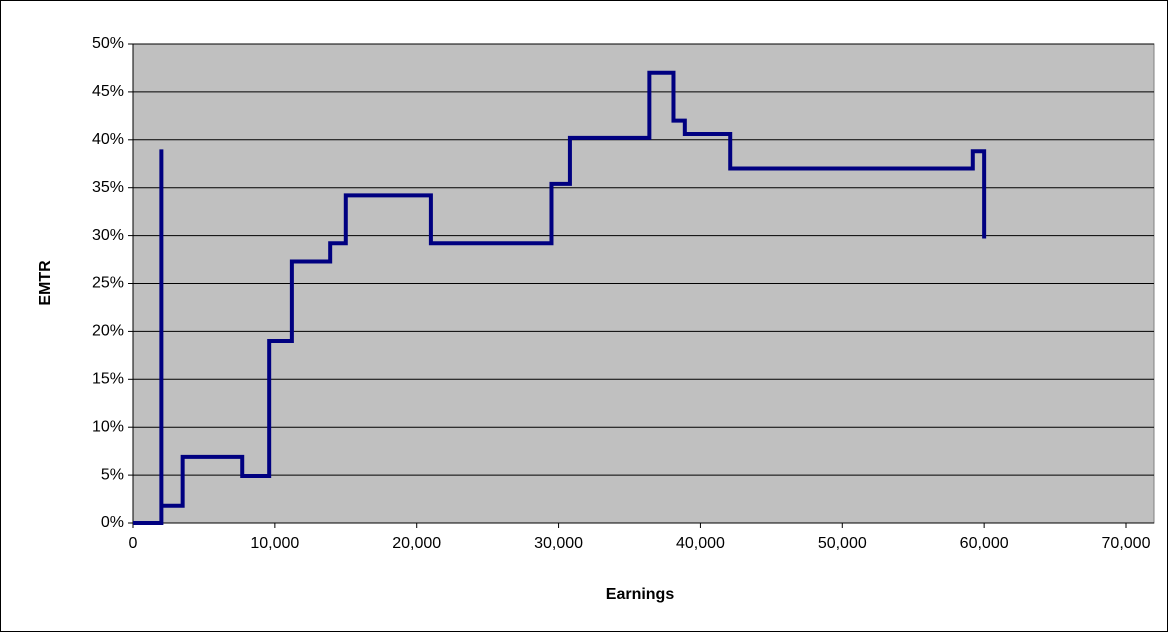 This screenshot has width=1170, height=634. Describe the element at coordinates (1126, 543) in the screenshot. I see `x-tick-label: 70,000` at that location.